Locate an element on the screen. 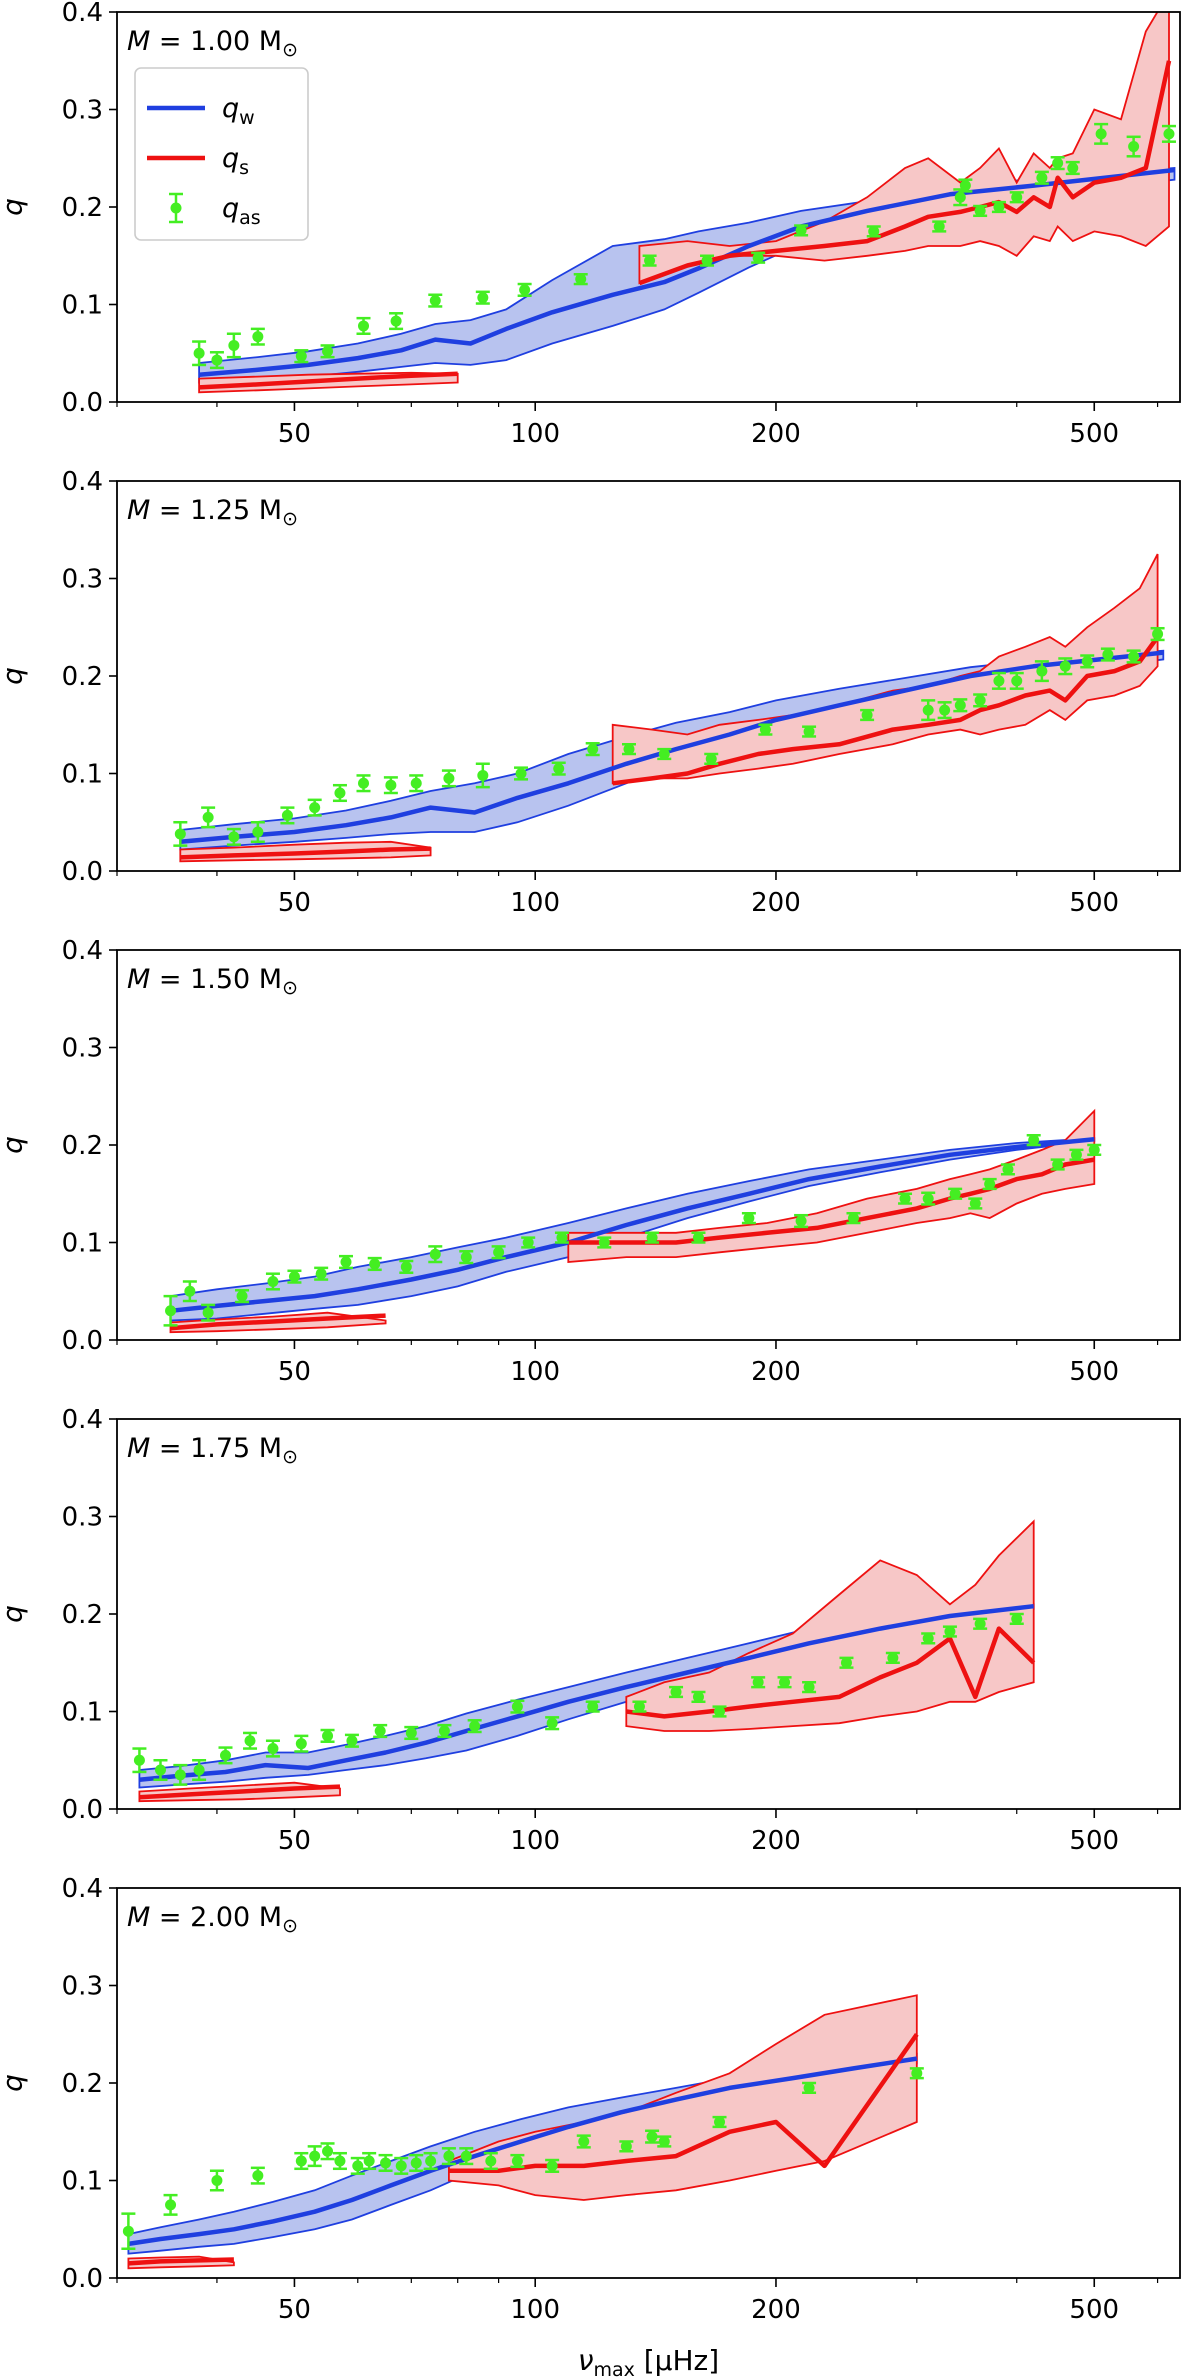  legend-label: qas is located at coordinates (241, 211).